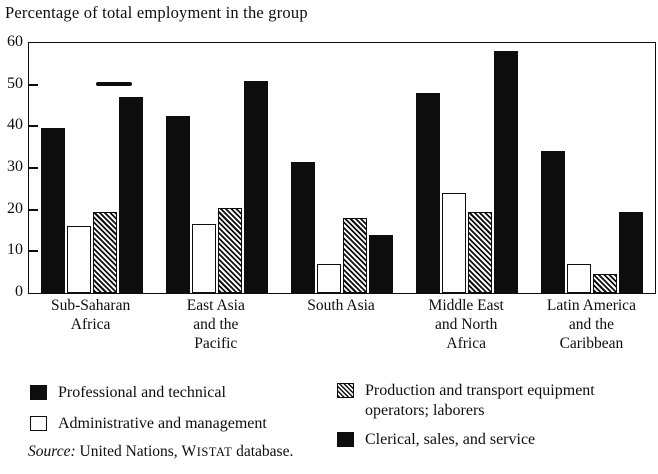 The width and height of the screenshot is (658, 474). What do you see at coordinates (450, 439) in the screenshot?
I see `legend-label: Clerical, sales, and service` at bounding box center [450, 439].